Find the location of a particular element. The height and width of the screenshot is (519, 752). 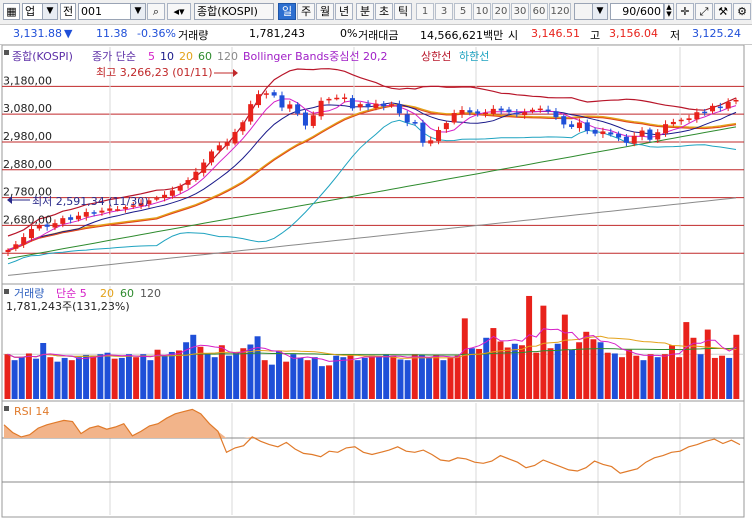

change-amount: 11.38 is located at coordinates (112, 33).